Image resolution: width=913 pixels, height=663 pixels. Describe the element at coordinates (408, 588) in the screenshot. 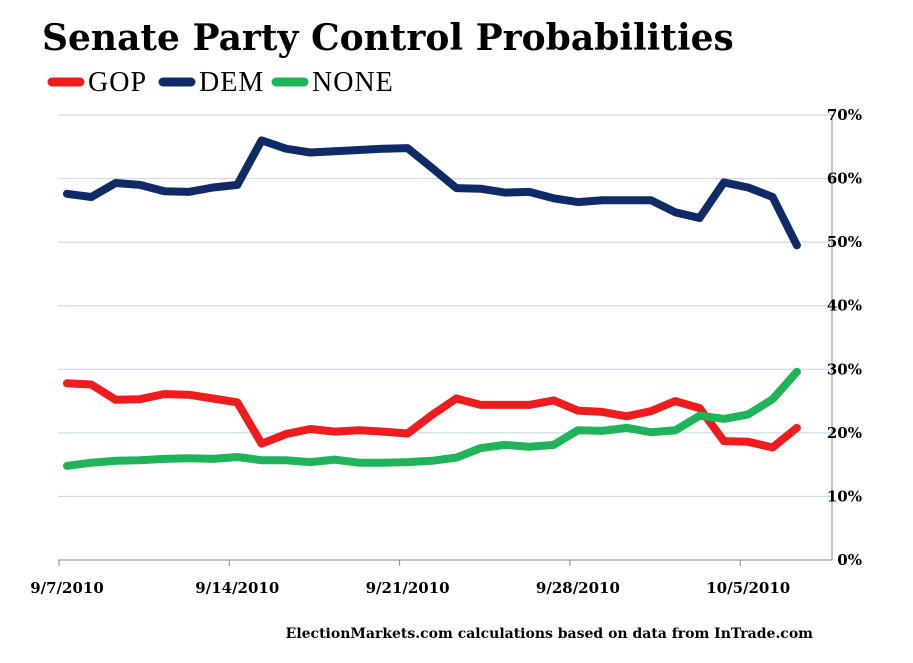

I see `x-tick-label: 9/21/2010` at that location.